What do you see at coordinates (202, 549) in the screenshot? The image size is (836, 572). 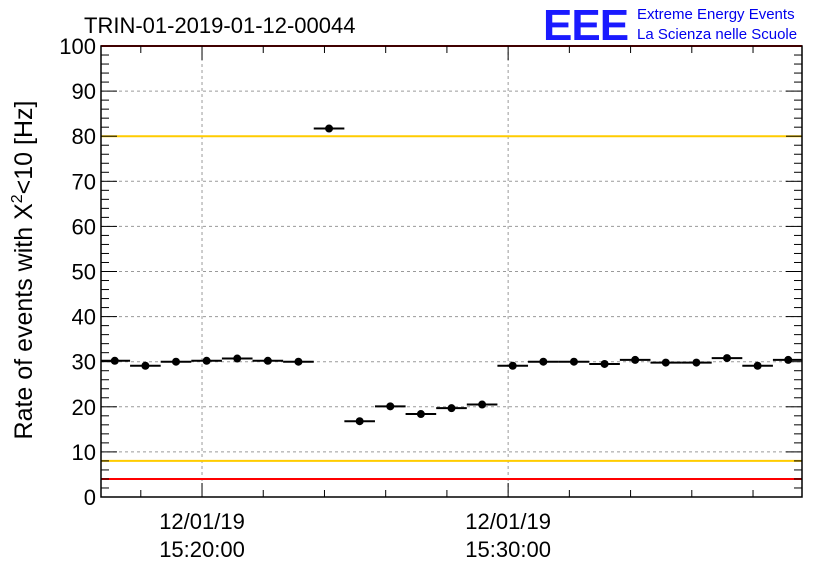 I see `x-tick-label-time: 15:20:00` at bounding box center [202, 549].